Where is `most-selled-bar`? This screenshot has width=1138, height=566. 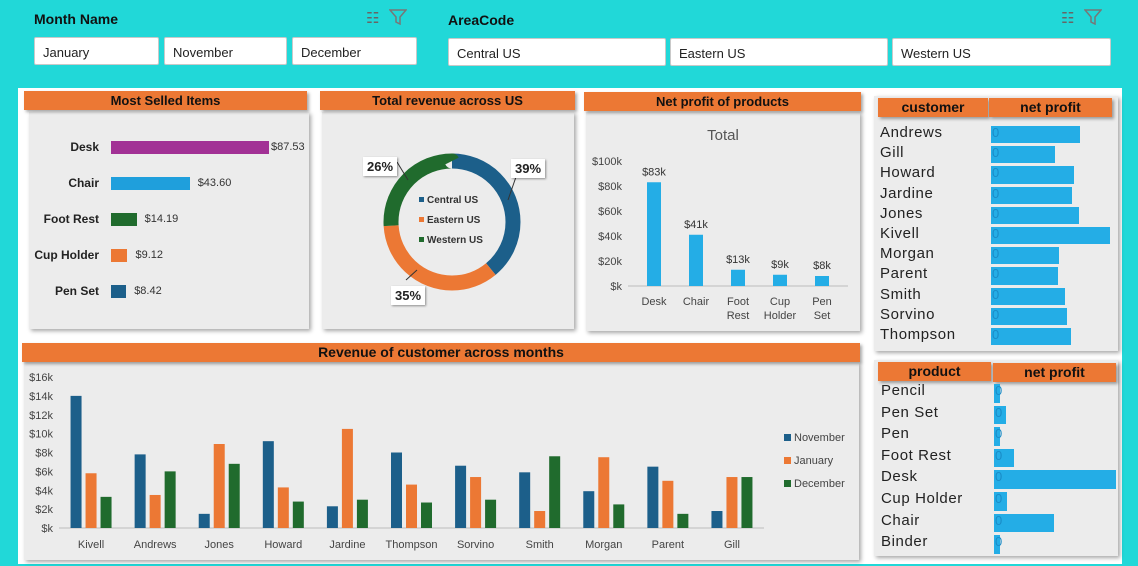 most-selled-bar is located at coordinates (124, 219).